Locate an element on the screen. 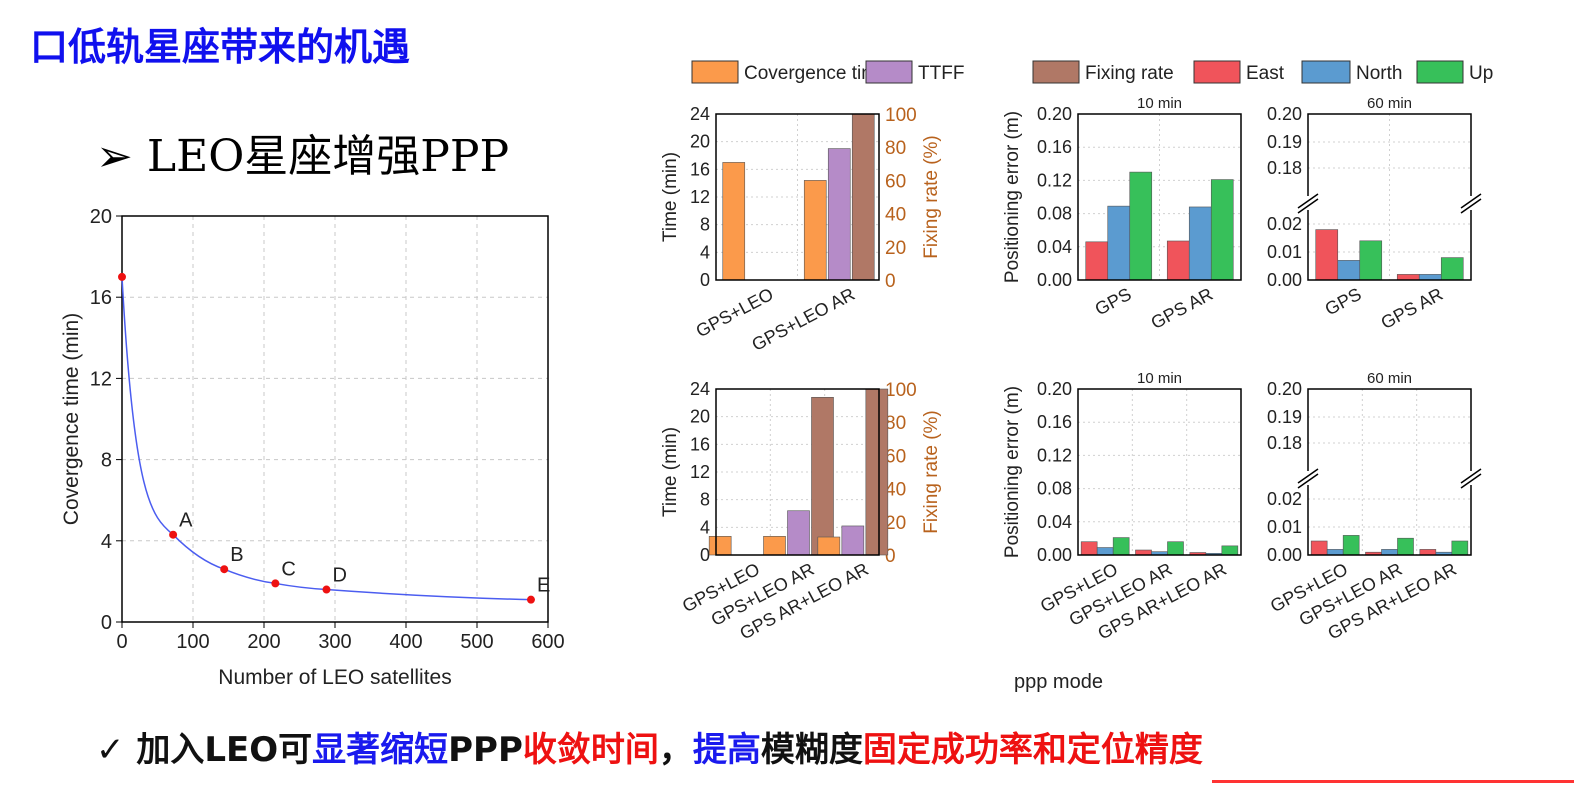 The image size is (1580, 795). point-label: B is located at coordinates (236, 555).